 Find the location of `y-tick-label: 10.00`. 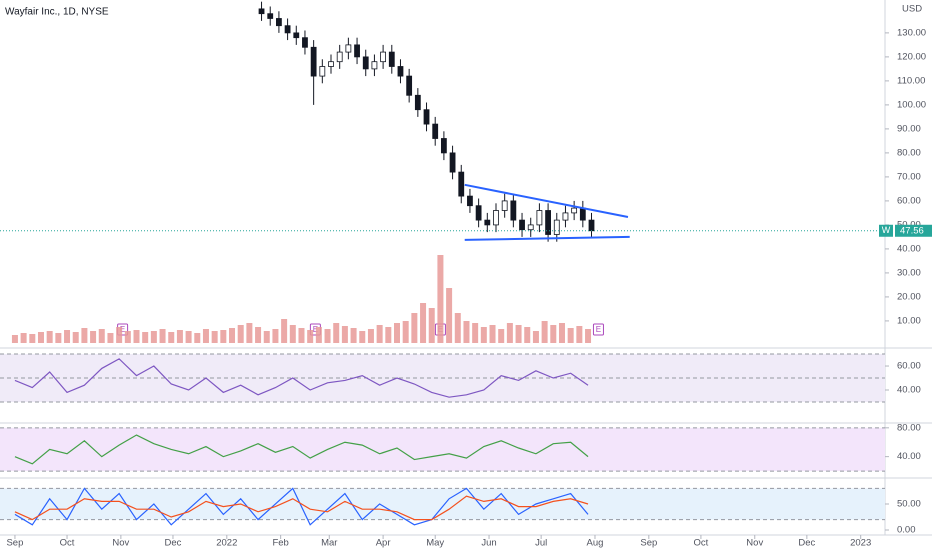

y-tick-label: 10.00 is located at coordinates (909, 320).